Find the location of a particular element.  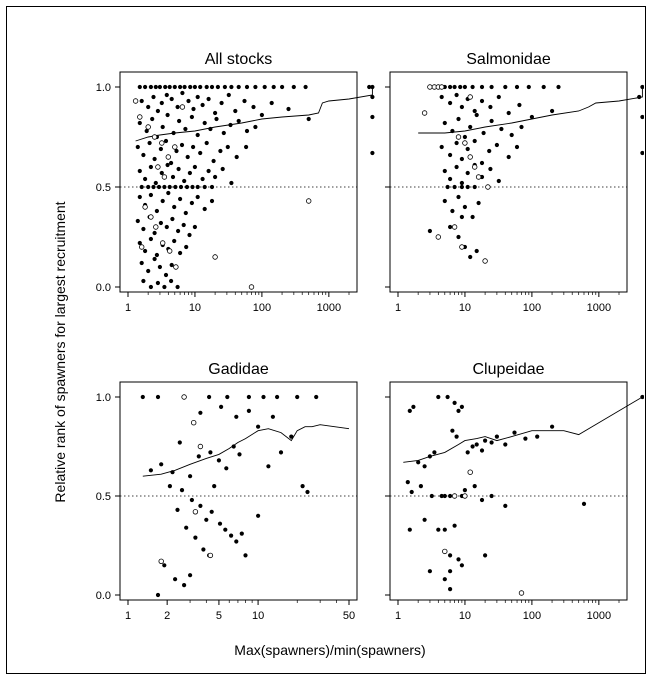

gadidae-x-tick-label: 10 is located at coordinates (258, 616).